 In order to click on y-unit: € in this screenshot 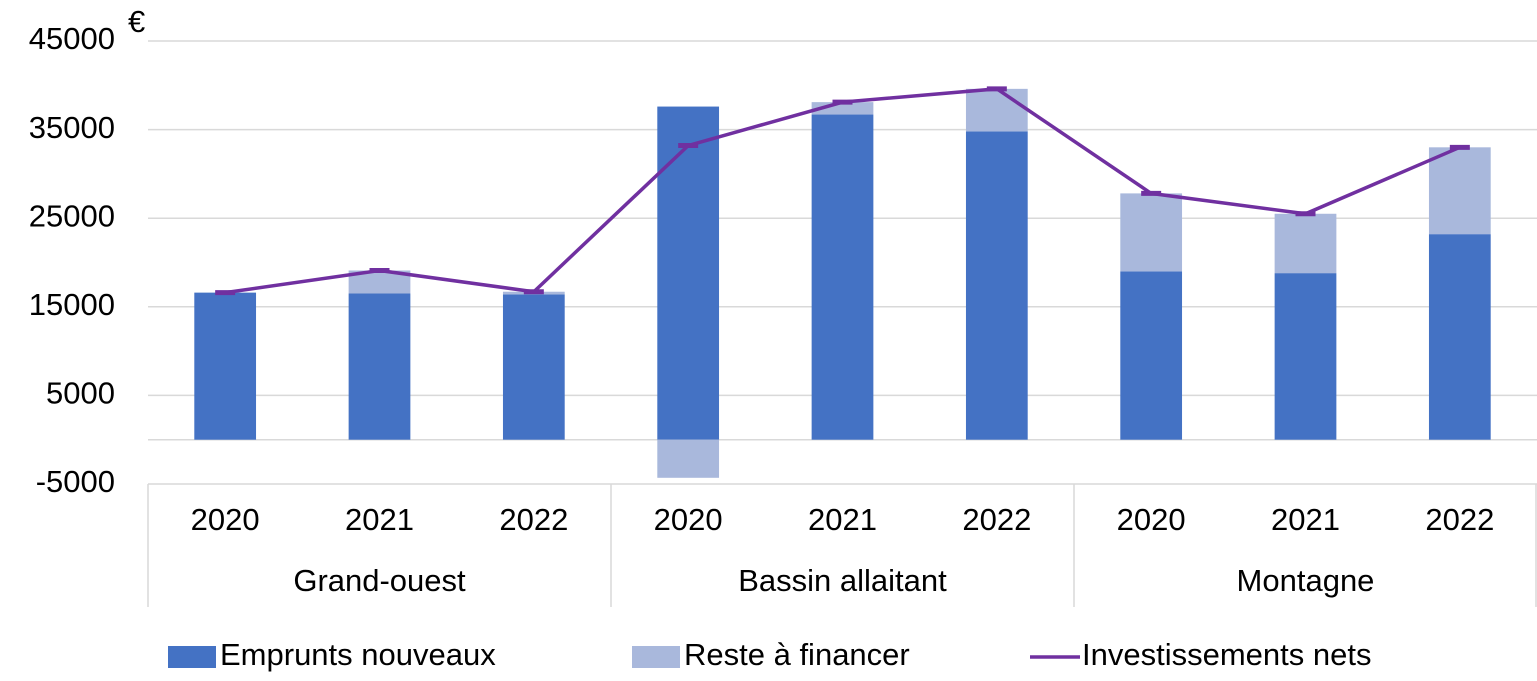, I will do `click(136, 21)`.